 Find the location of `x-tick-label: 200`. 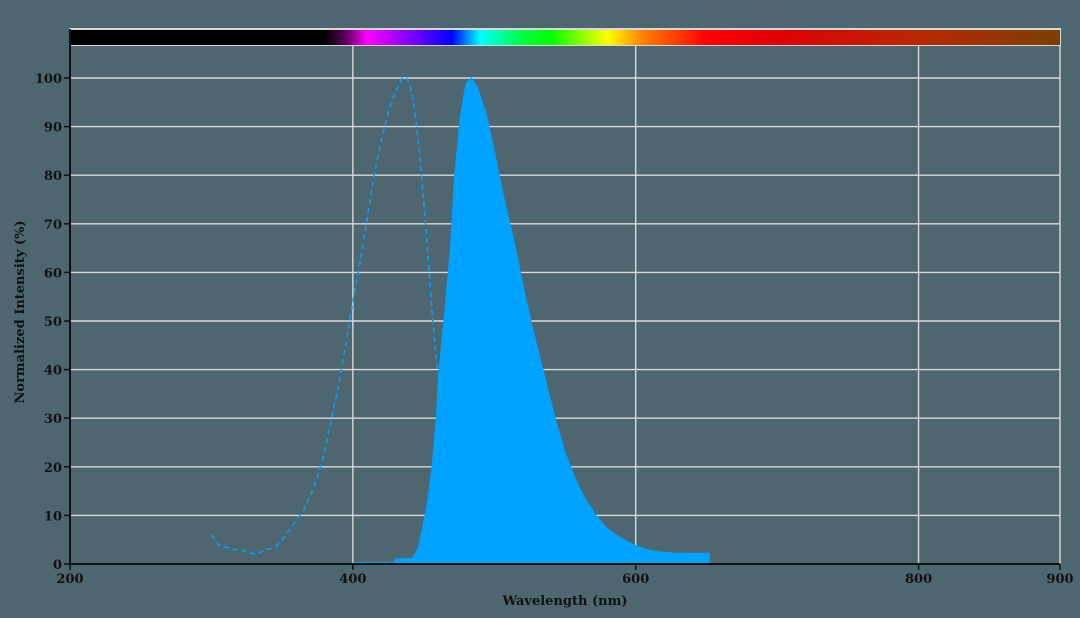

x-tick-label: 200 is located at coordinates (69, 579).